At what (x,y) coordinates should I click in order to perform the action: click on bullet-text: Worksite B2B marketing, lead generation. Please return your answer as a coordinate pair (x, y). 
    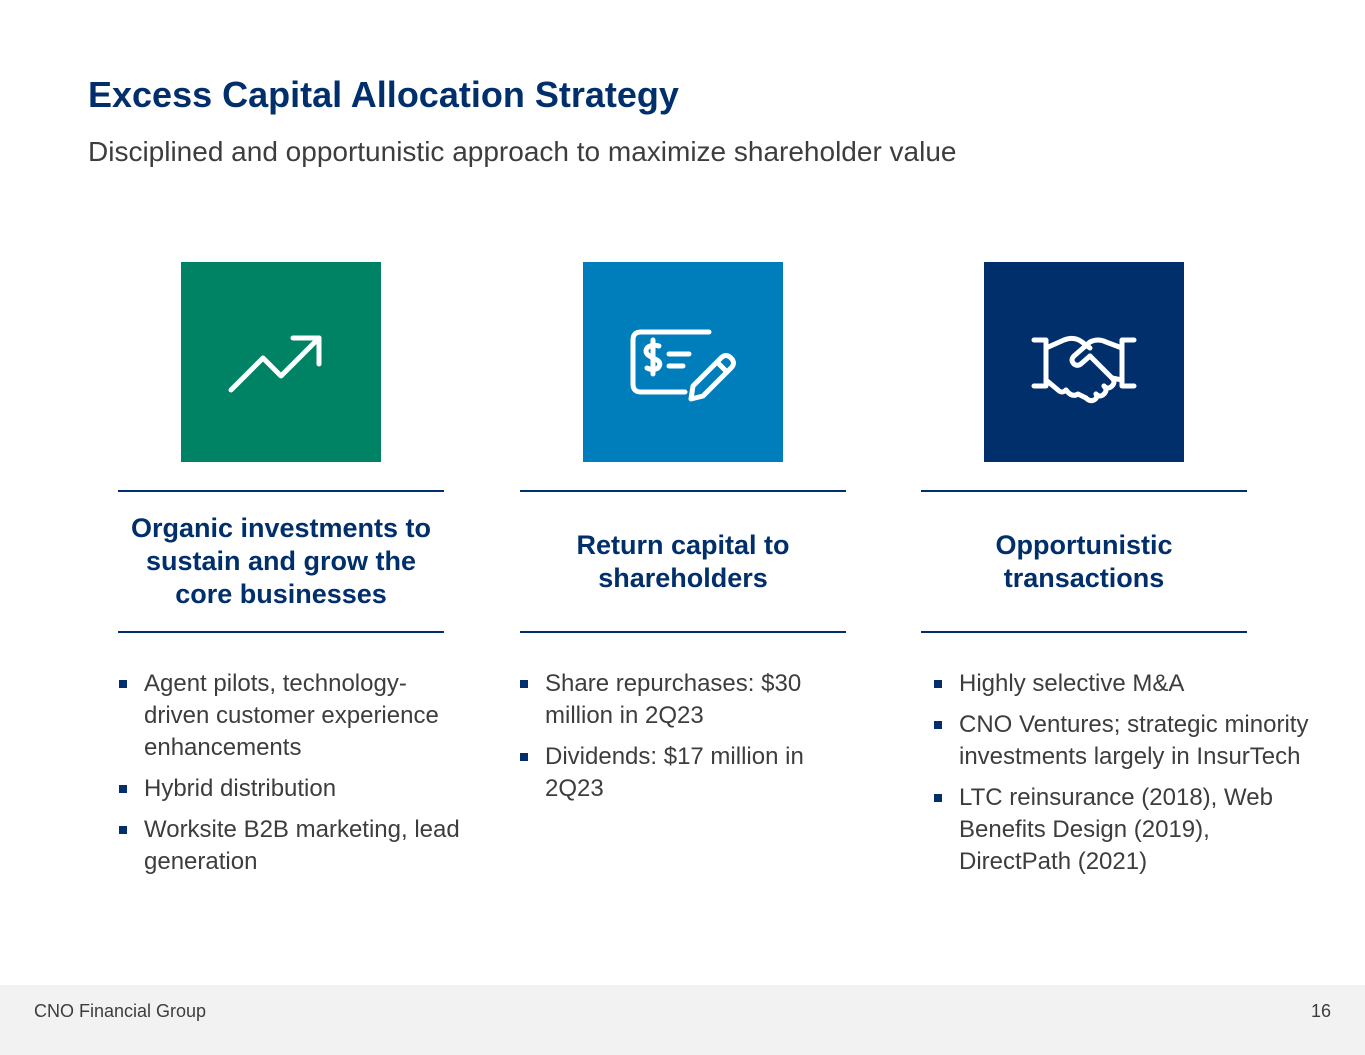
    Looking at the image, I should click on (302, 845).